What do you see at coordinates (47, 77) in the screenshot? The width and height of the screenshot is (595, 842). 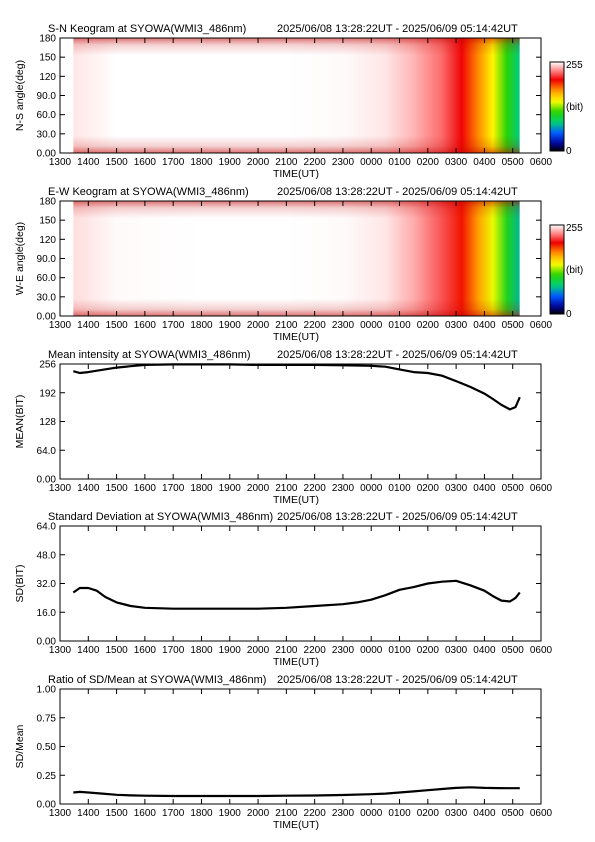 I see `y-tick-label: 120` at bounding box center [47, 77].